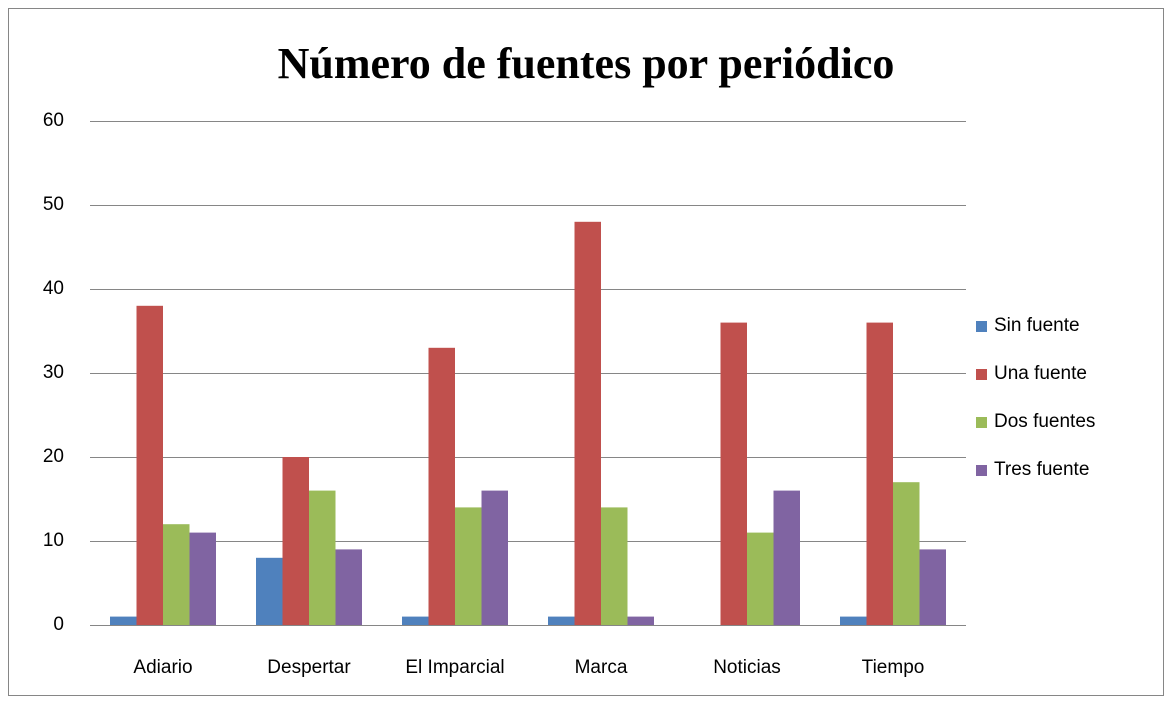 The image size is (1172, 704). Describe the element at coordinates (53, 540) in the screenshot. I see `y-tick-label: 10` at that location.